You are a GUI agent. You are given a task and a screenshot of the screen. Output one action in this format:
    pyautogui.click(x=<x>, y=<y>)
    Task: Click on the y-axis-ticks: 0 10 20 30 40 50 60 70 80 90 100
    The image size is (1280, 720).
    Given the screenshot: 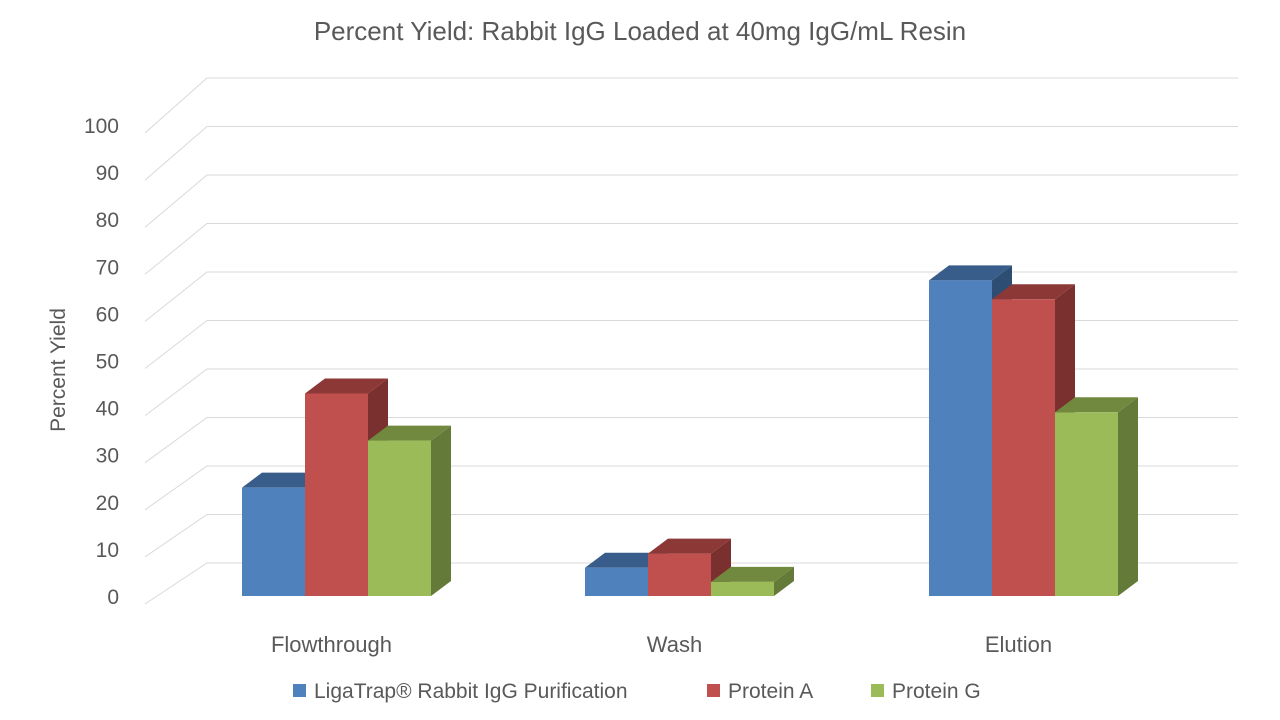 What is the action you would take?
    pyautogui.click(x=101, y=362)
    